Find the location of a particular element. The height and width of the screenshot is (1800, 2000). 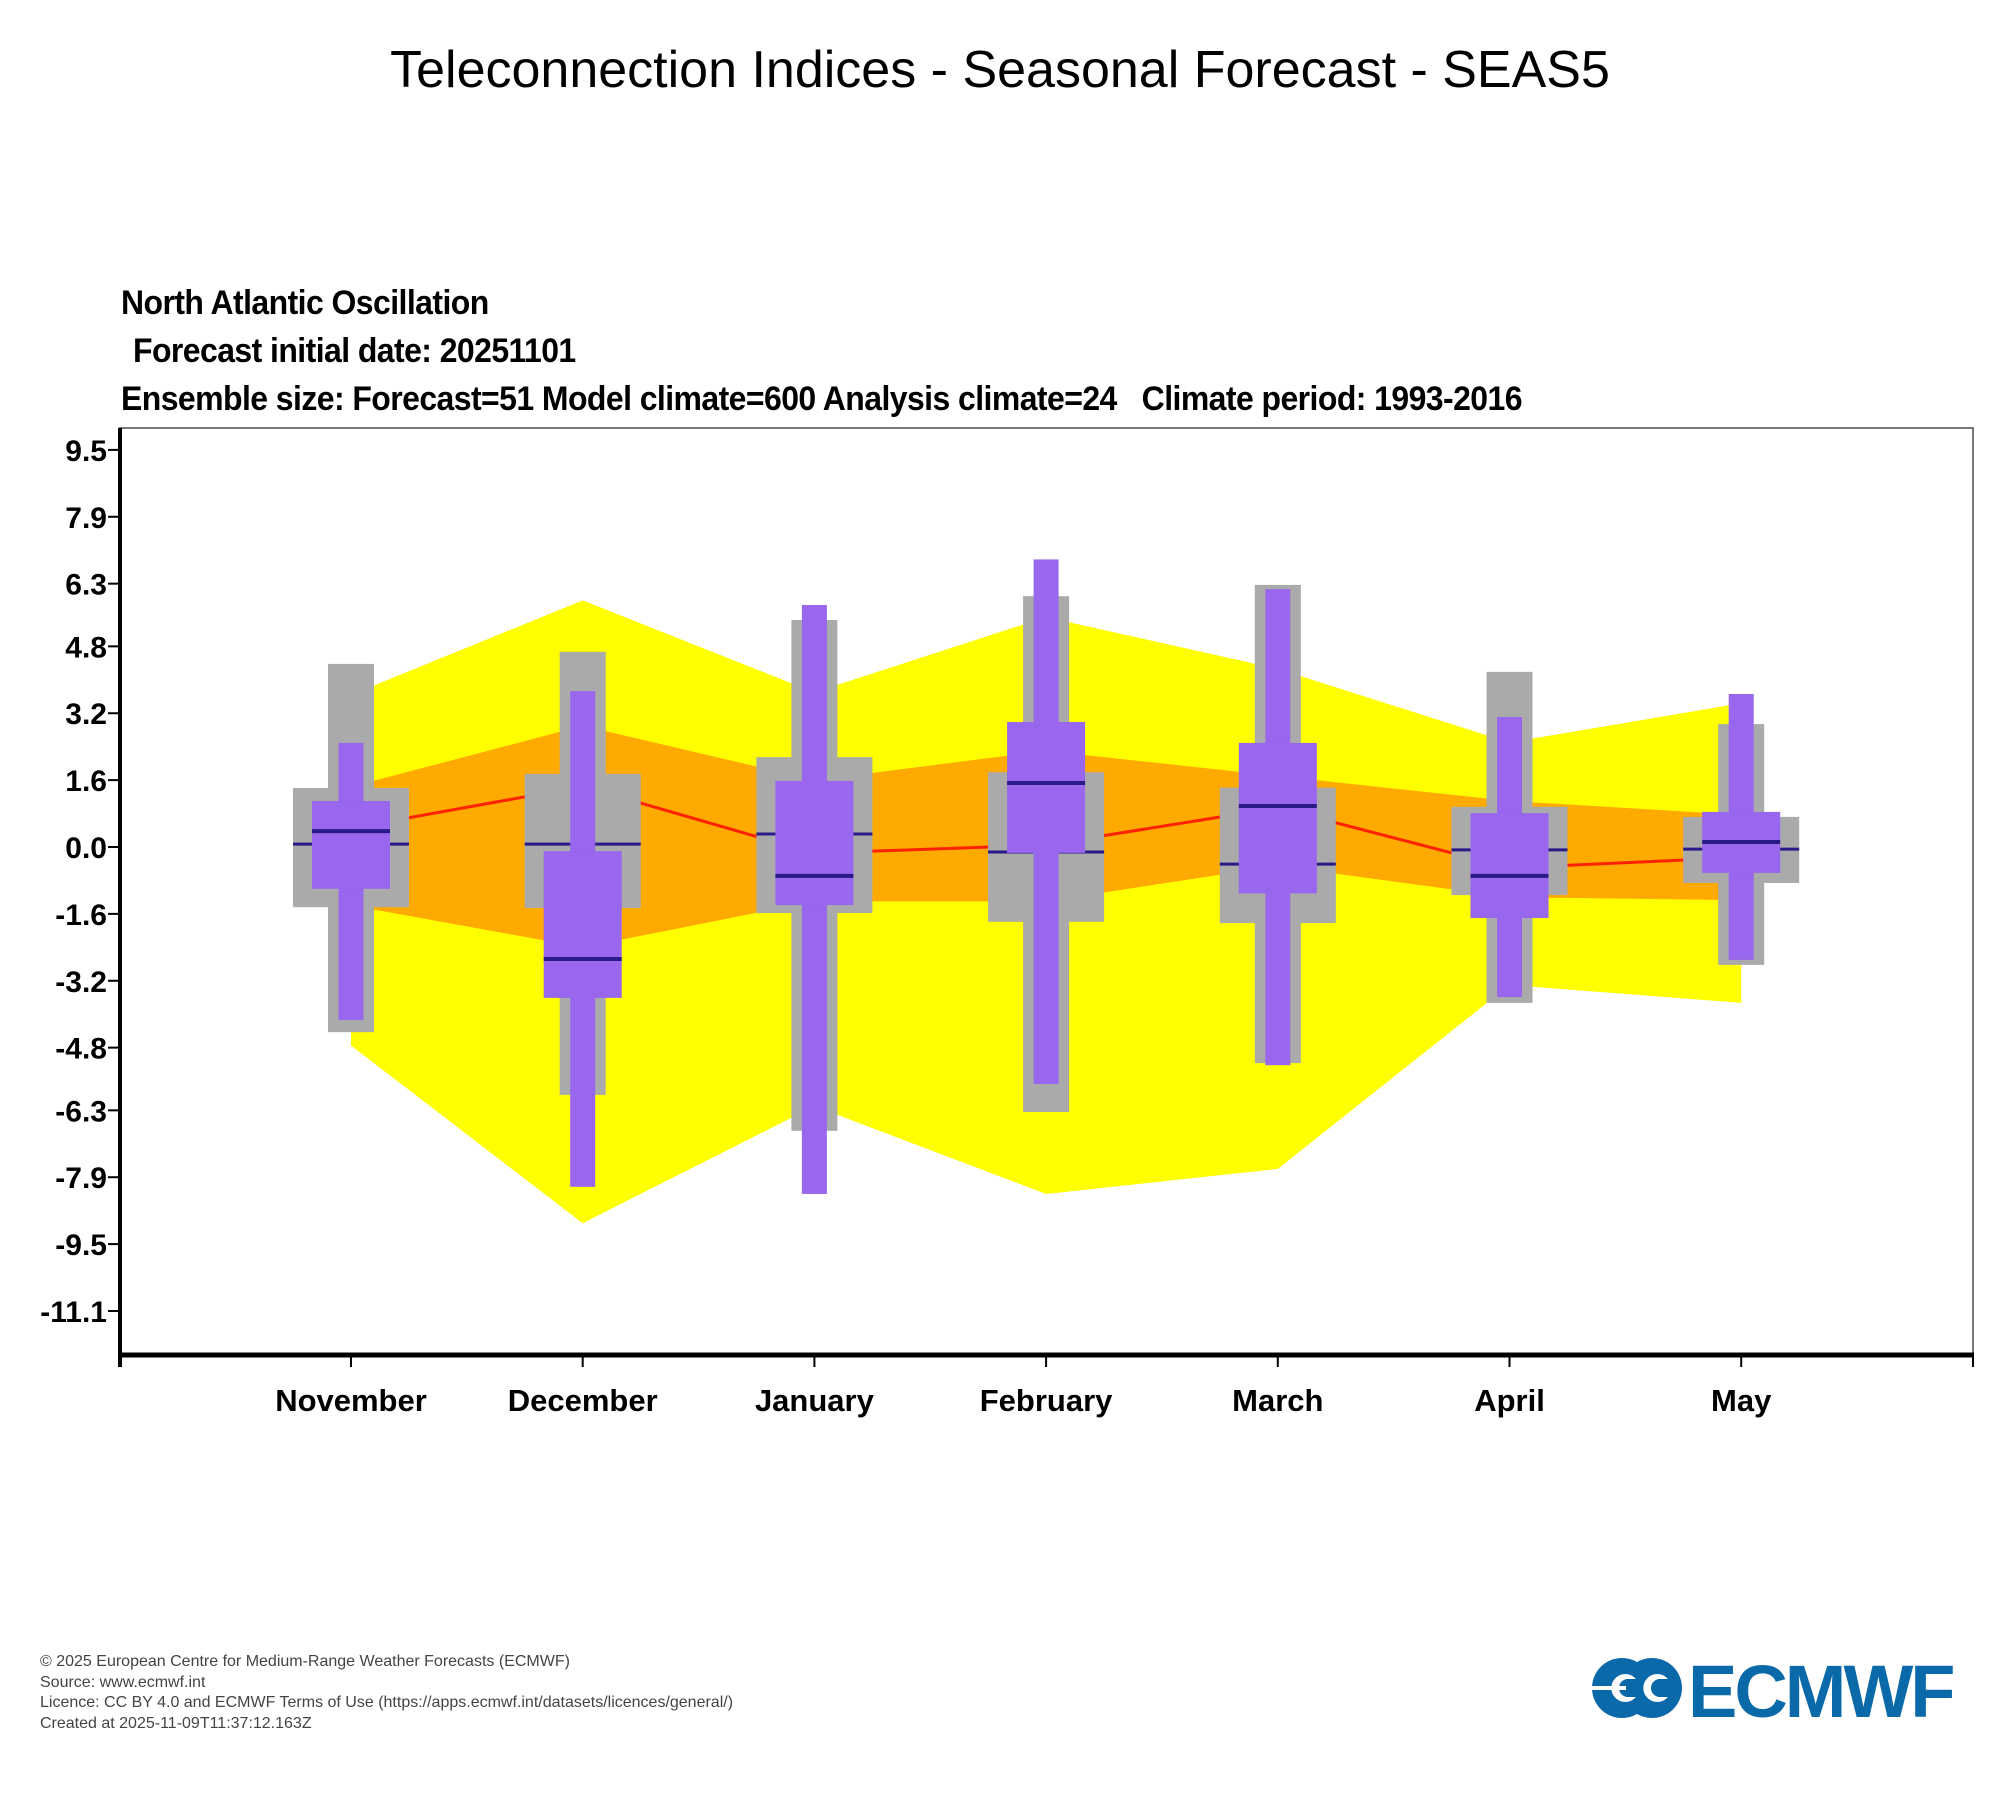

ecmwf-logo-icon is located at coordinates (1637, 1688).